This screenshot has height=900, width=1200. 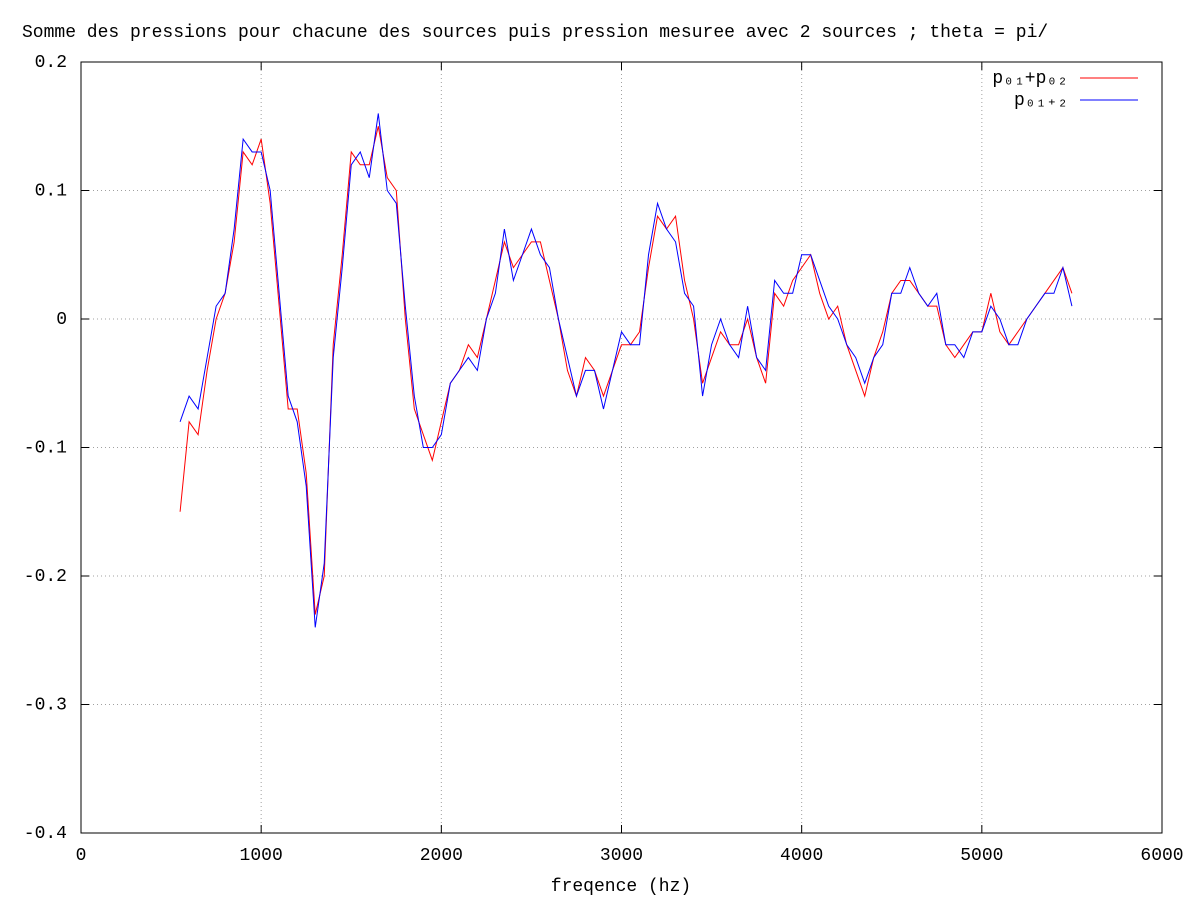 What do you see at coordinates (45, 705) in the screenshot?
I see `y-tick-label: -0.3` at bounding box center [45, 705].